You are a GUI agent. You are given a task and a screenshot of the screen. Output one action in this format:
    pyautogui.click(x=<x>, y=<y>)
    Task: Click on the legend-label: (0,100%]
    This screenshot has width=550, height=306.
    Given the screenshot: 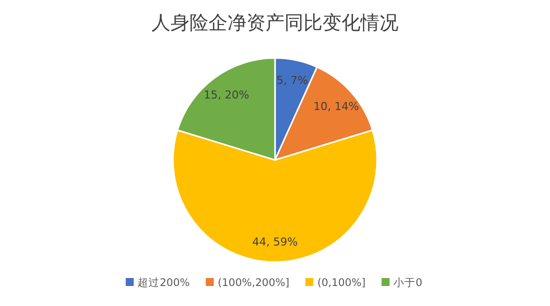 What is the action you would take?
    pyautogui.click(x=341, y=283)
    